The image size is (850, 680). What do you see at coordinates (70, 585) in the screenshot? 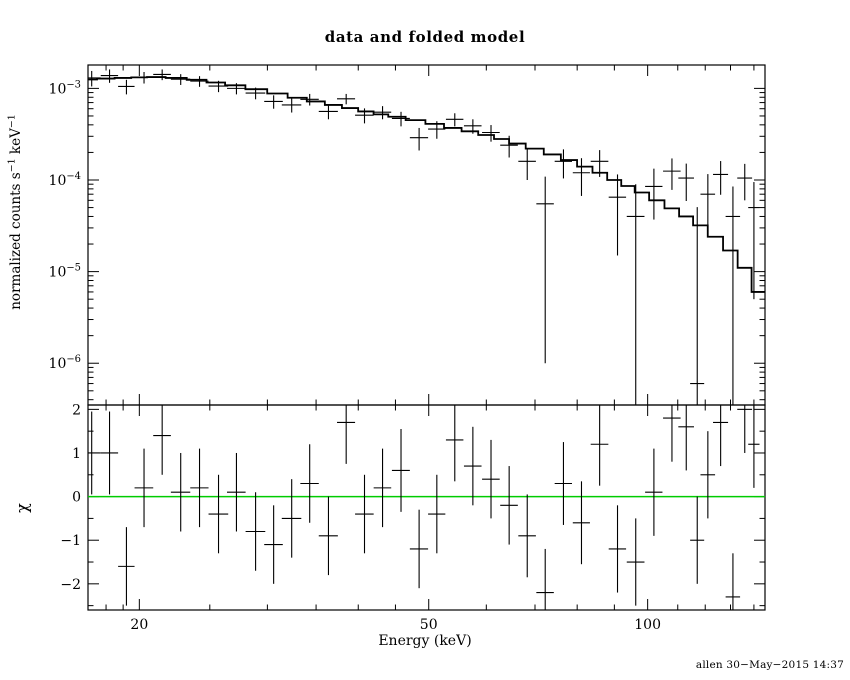
I see `svg-text: −2` at bounding box center [70, 585].